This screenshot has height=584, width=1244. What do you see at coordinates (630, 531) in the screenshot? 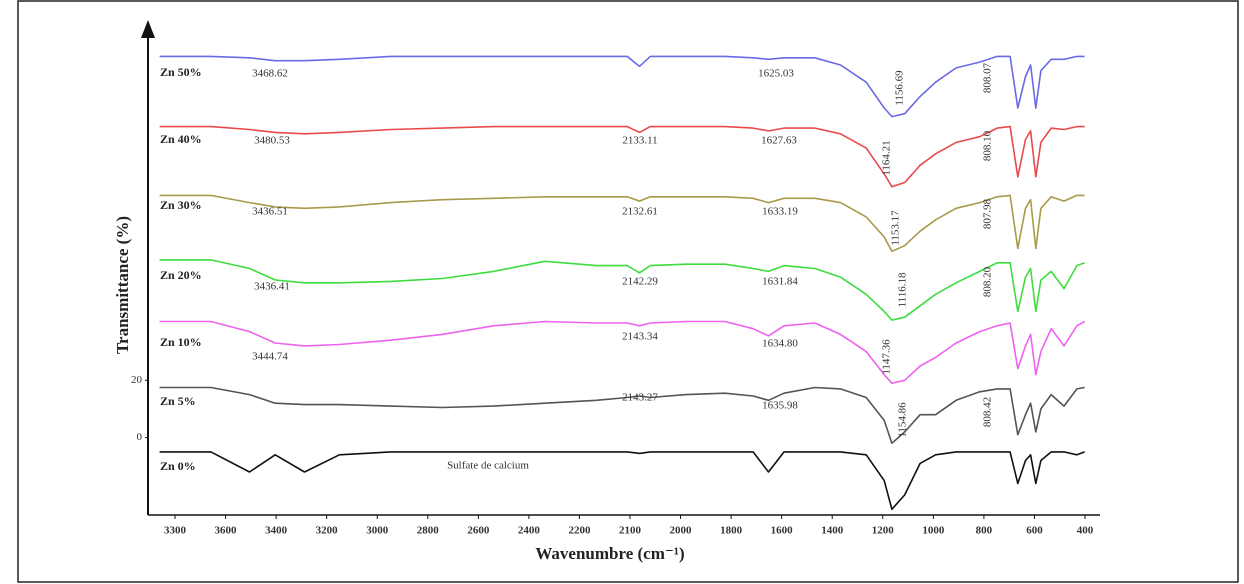
I see `x-tick-label: 2100` at bounding box center [630, 531].